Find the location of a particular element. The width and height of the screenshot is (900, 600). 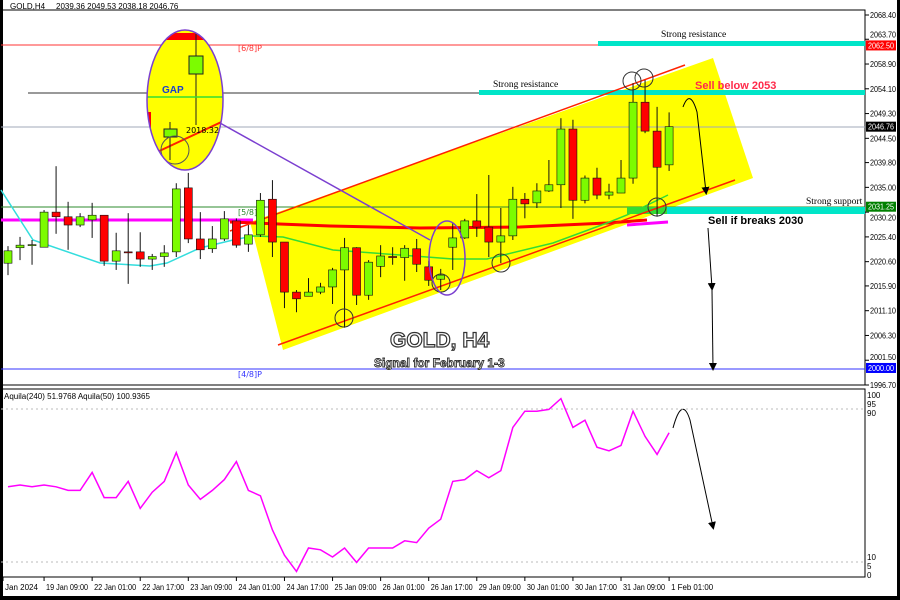

y-tick-label: 2001.50 is located at coordinates (883, 357).